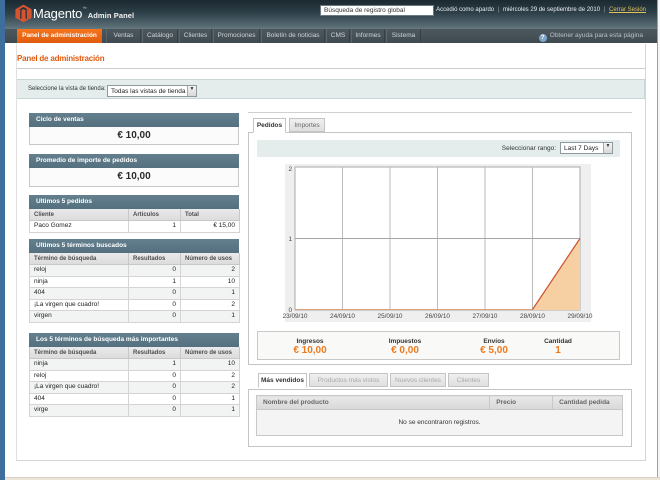  What do you see at coordinates (295, 316) in the screenshot?
I see `svg-text: 23/09/10` at bounding box center [295, 316].